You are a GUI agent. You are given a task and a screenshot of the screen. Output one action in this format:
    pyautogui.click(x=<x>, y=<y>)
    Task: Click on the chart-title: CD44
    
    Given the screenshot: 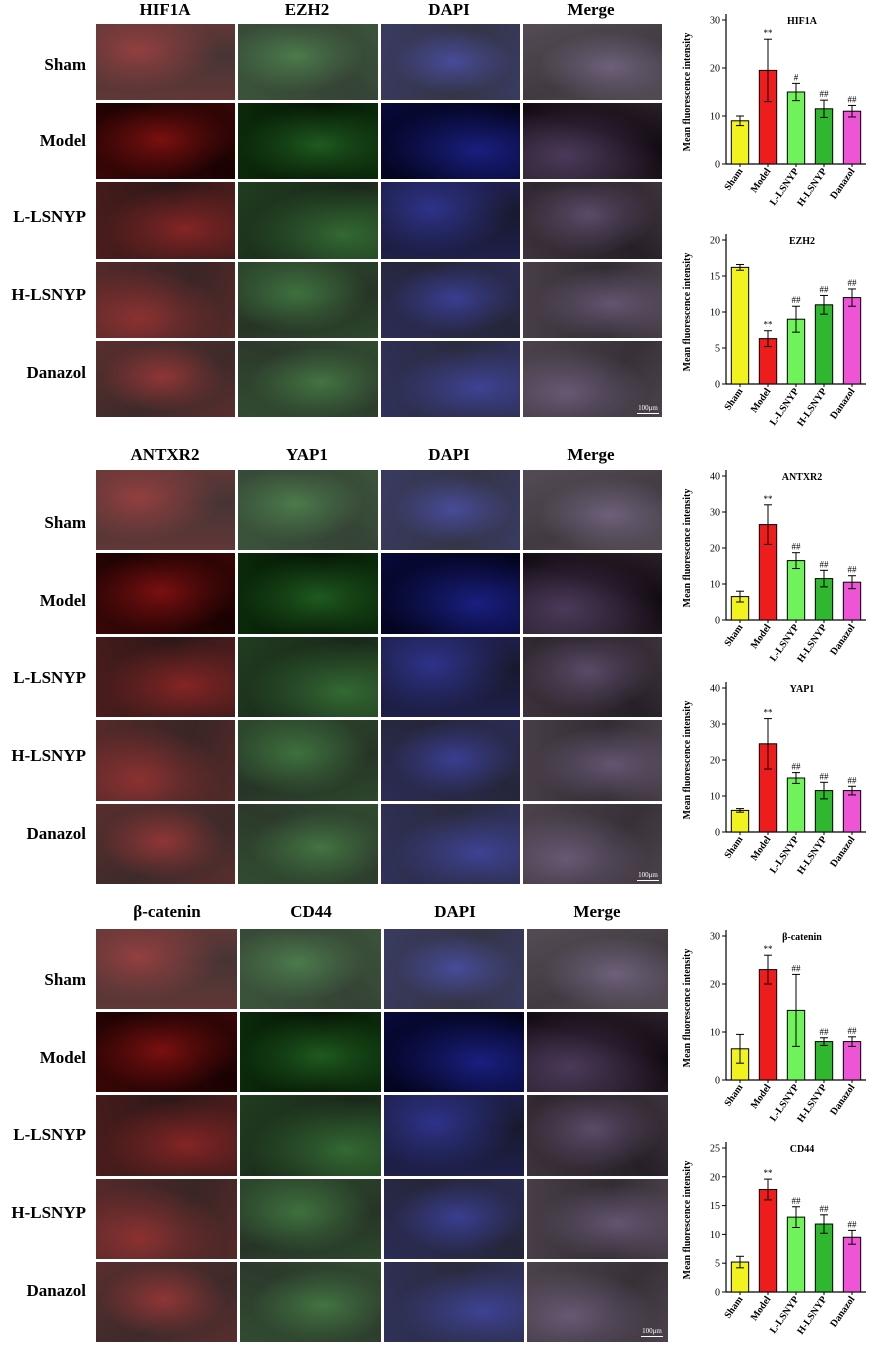 What is the action you would take?
    pyautogui.click(x=802, y=1149)
    